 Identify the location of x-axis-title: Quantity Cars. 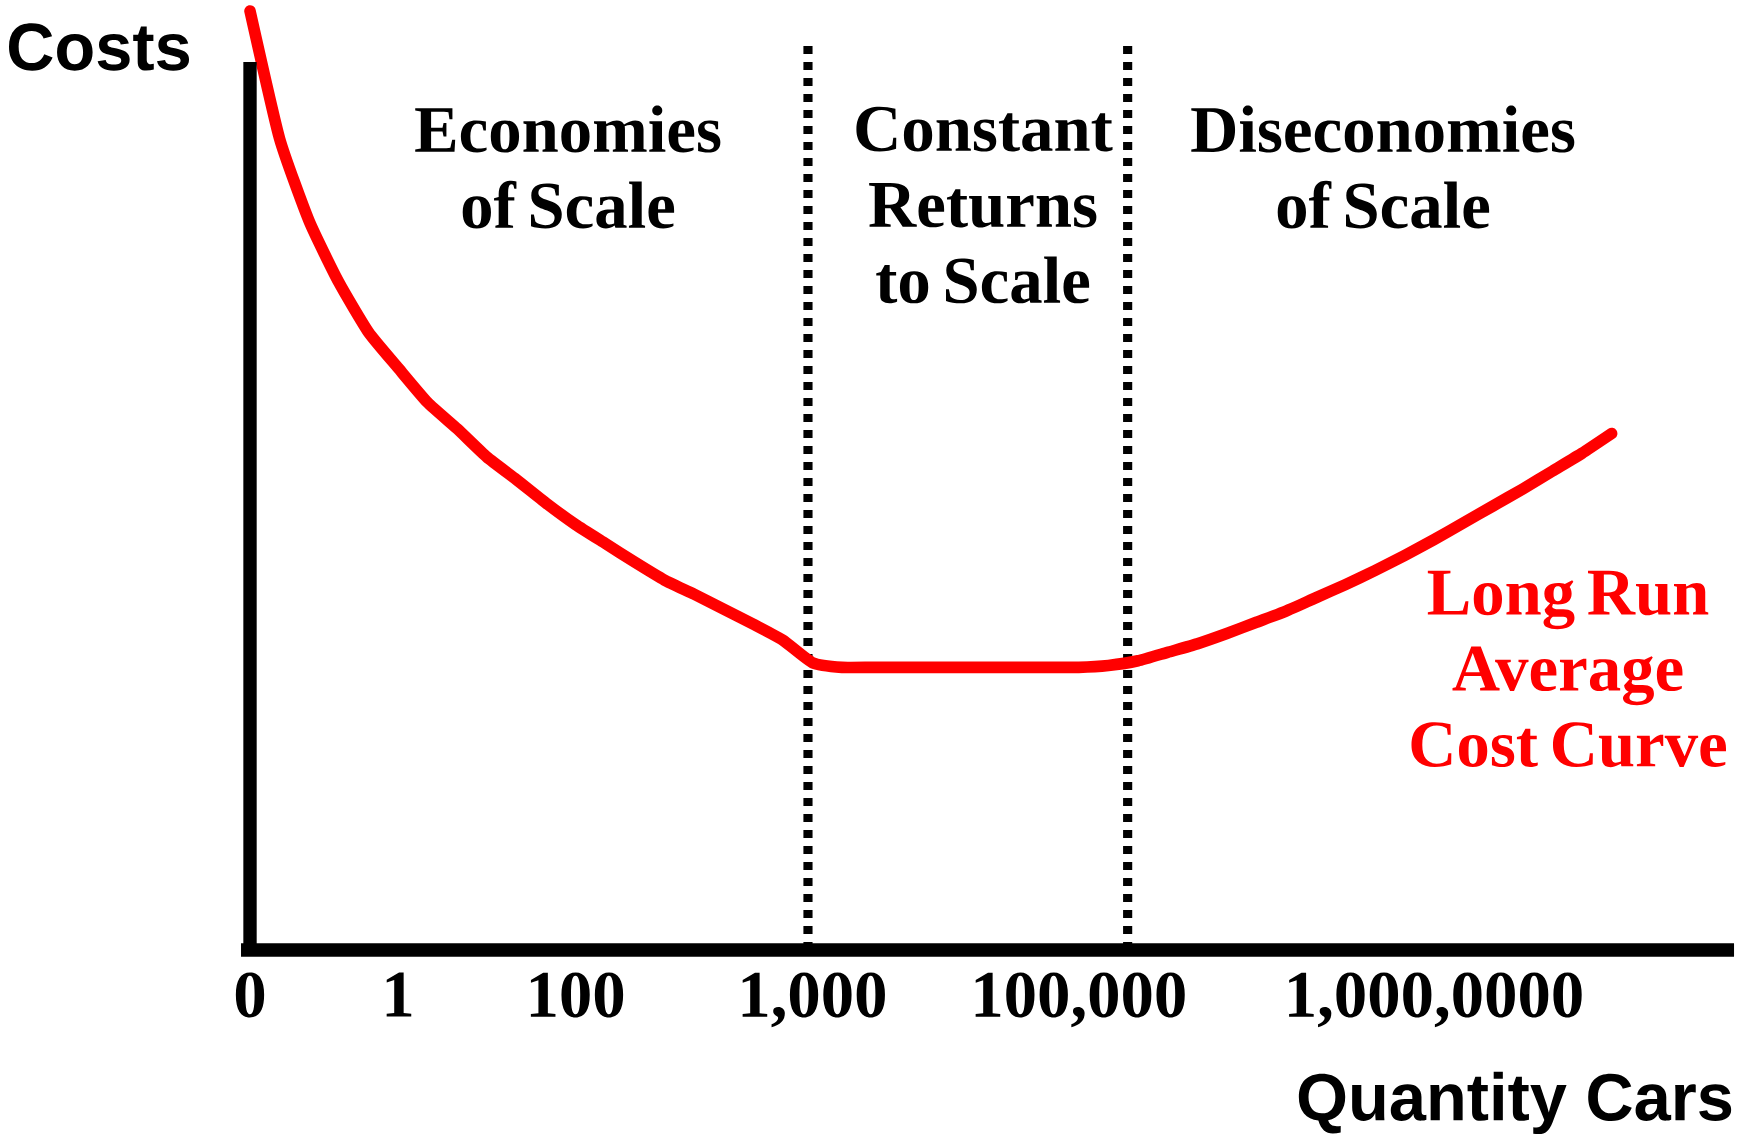
(1515, 1103).